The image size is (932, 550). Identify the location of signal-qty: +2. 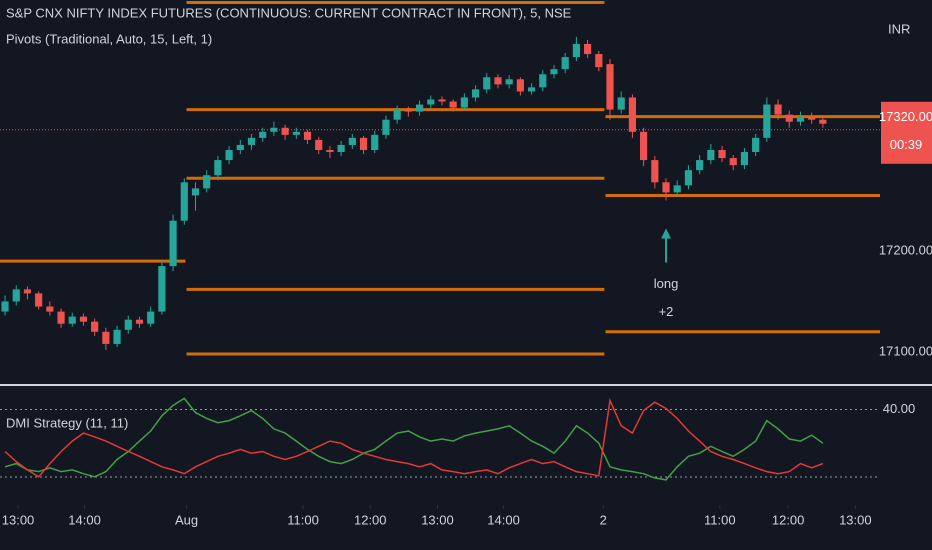
(666, 311).